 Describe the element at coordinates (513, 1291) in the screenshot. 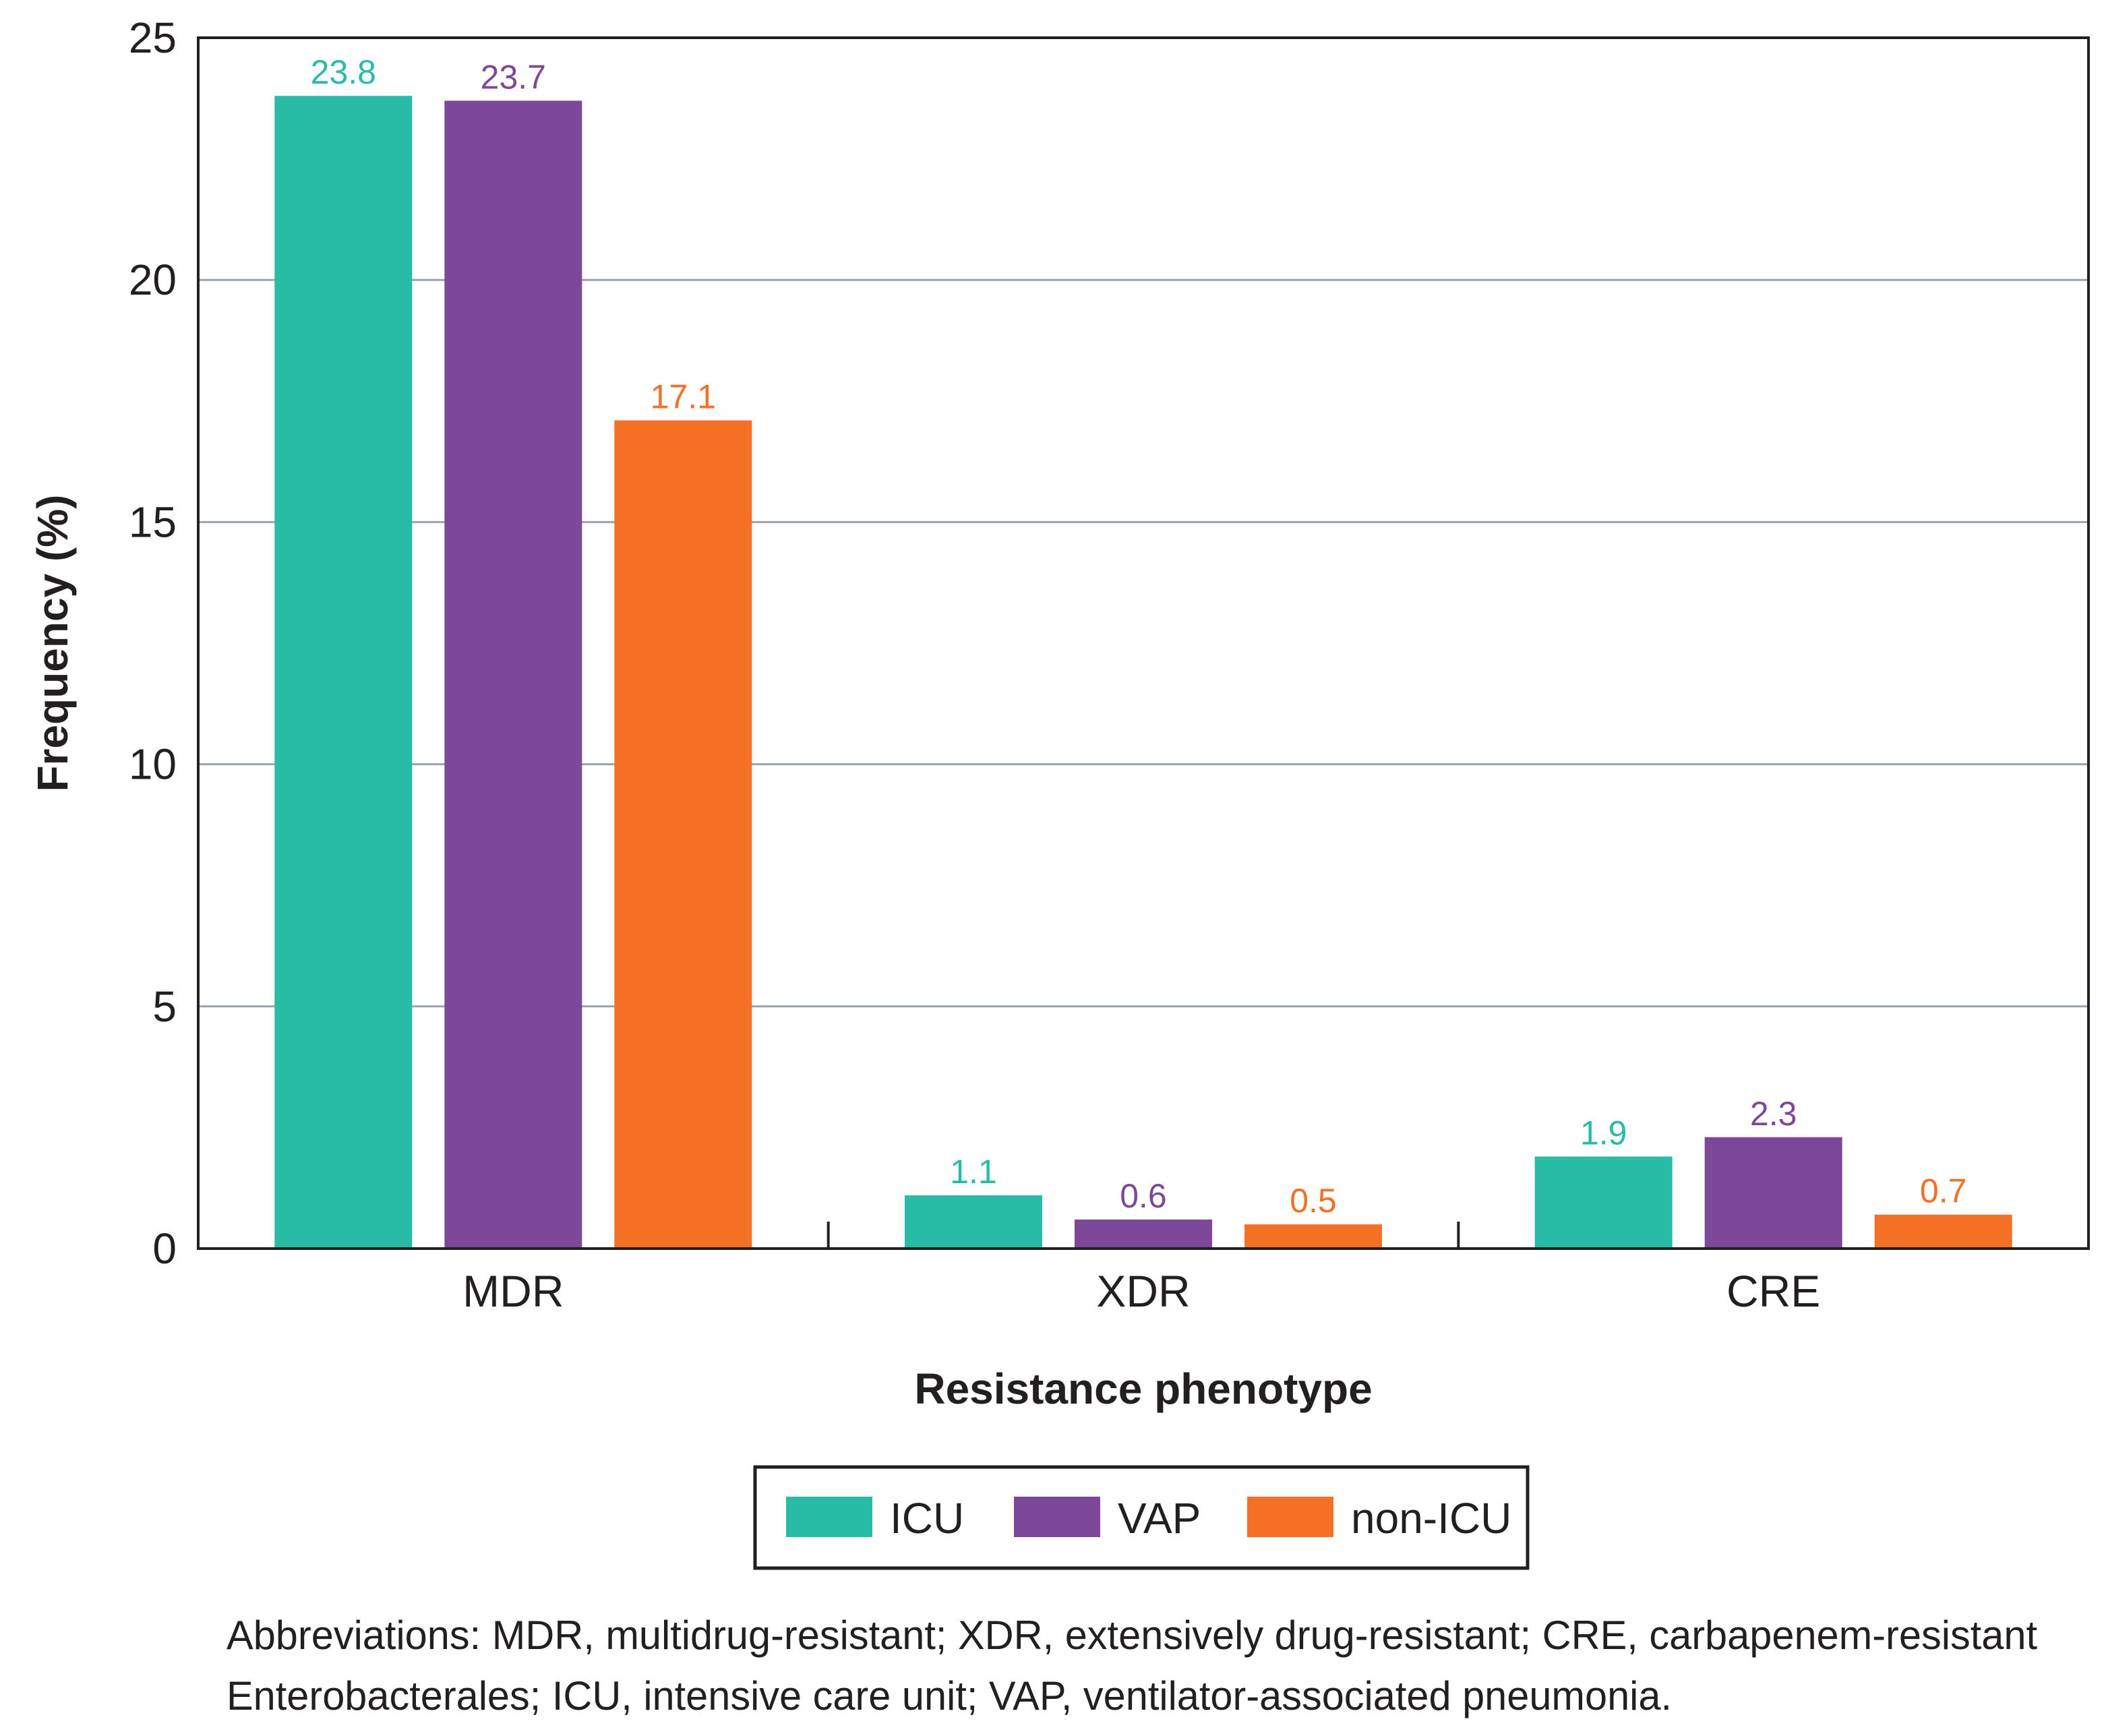

I see `x-category-label: MDR` at that location.